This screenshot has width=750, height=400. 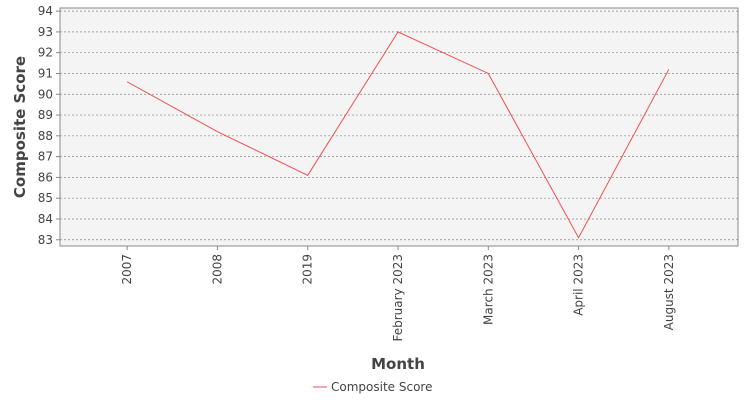 What do you see at coordinates (381, 387) in the screenshot?
I see `legend-label: Composite Score` at bounding box center [381, 387].